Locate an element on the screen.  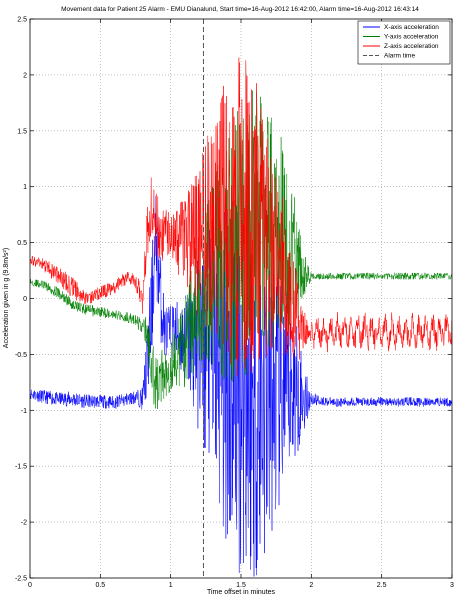
legend-label: Y-axis acceleration is located at coordinates (411, 37).